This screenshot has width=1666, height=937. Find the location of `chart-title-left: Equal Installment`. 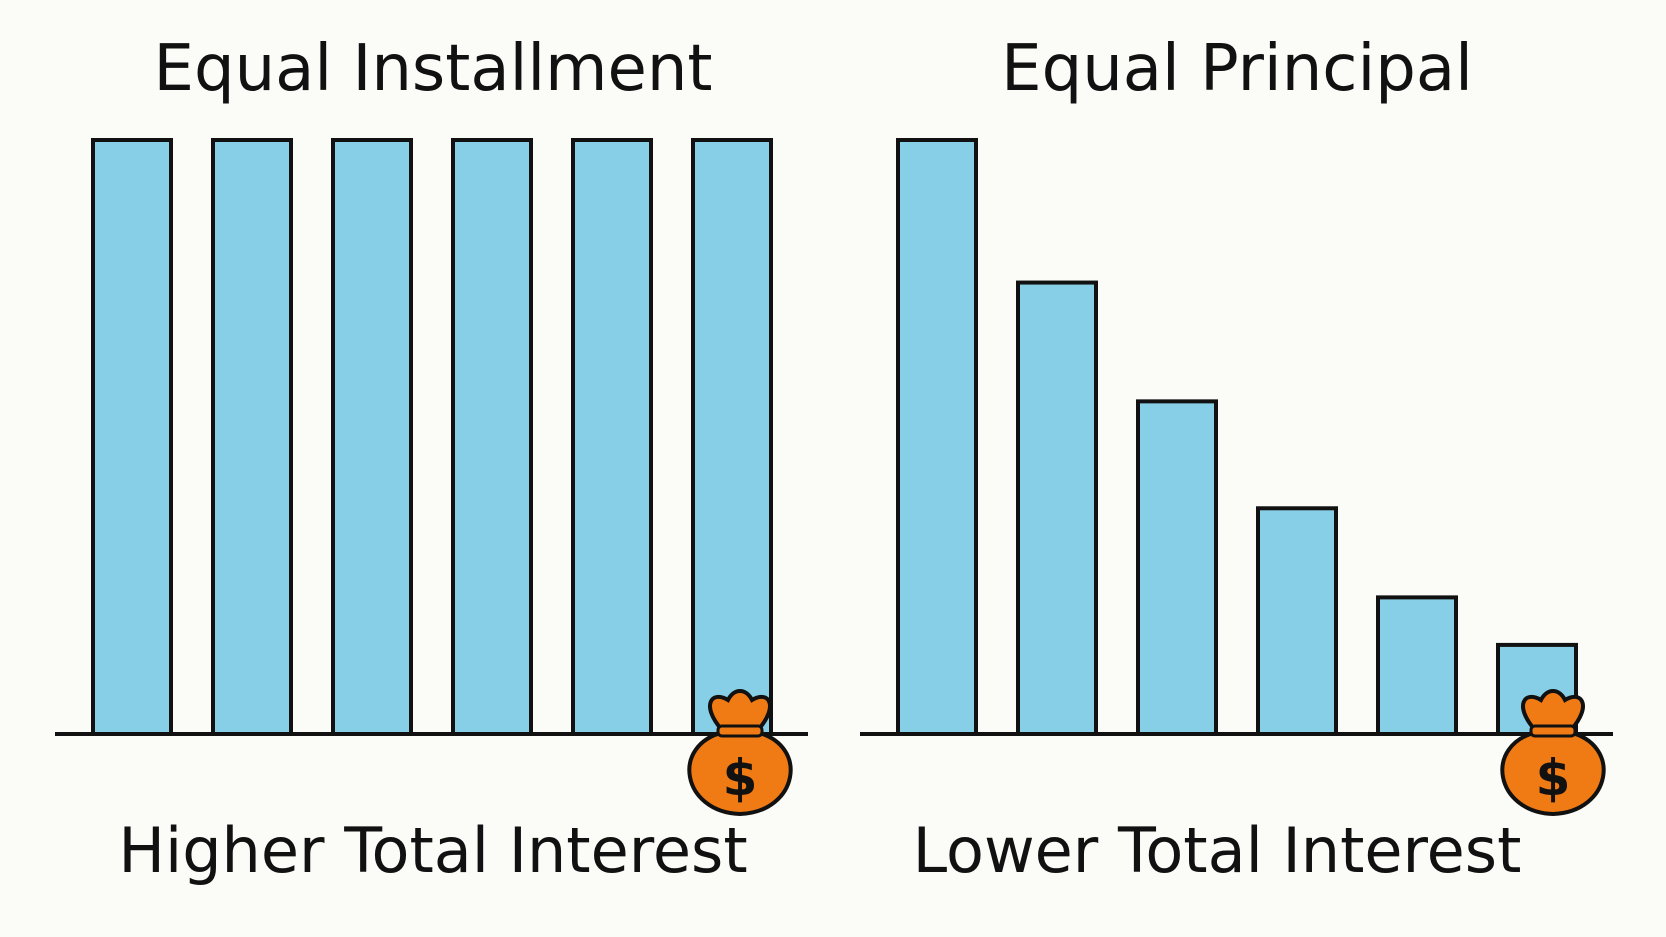

chart-title-left: Equal Installment is located at coordinates (433, 69).